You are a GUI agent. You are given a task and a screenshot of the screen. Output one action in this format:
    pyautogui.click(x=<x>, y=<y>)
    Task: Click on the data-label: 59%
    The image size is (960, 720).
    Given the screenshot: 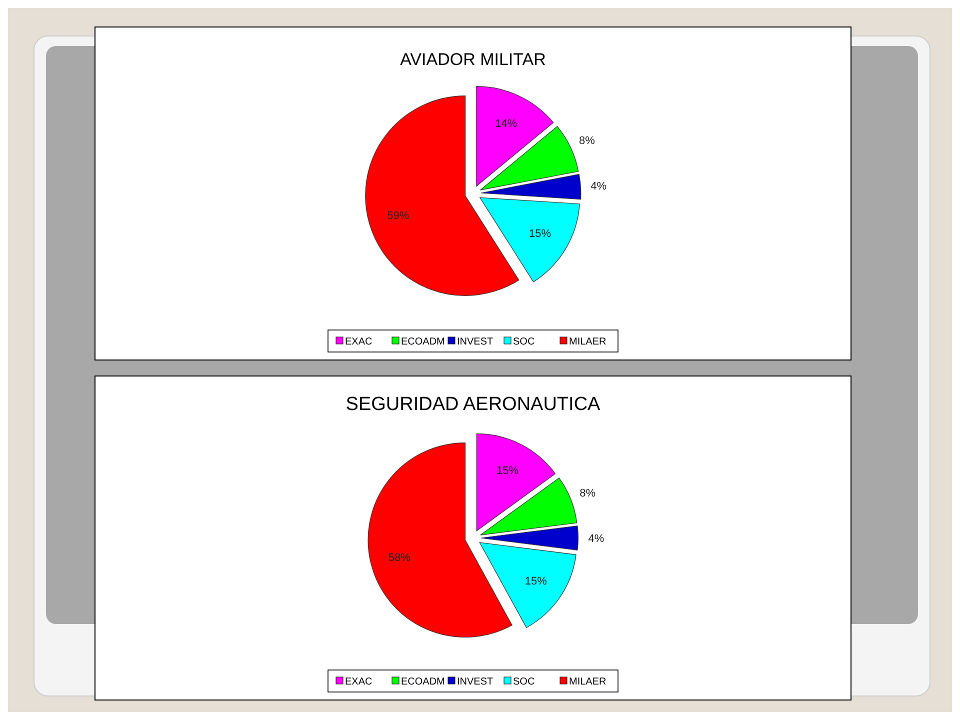 What is the action you would take?
    pyautogui.click(x=398, y=216)
    